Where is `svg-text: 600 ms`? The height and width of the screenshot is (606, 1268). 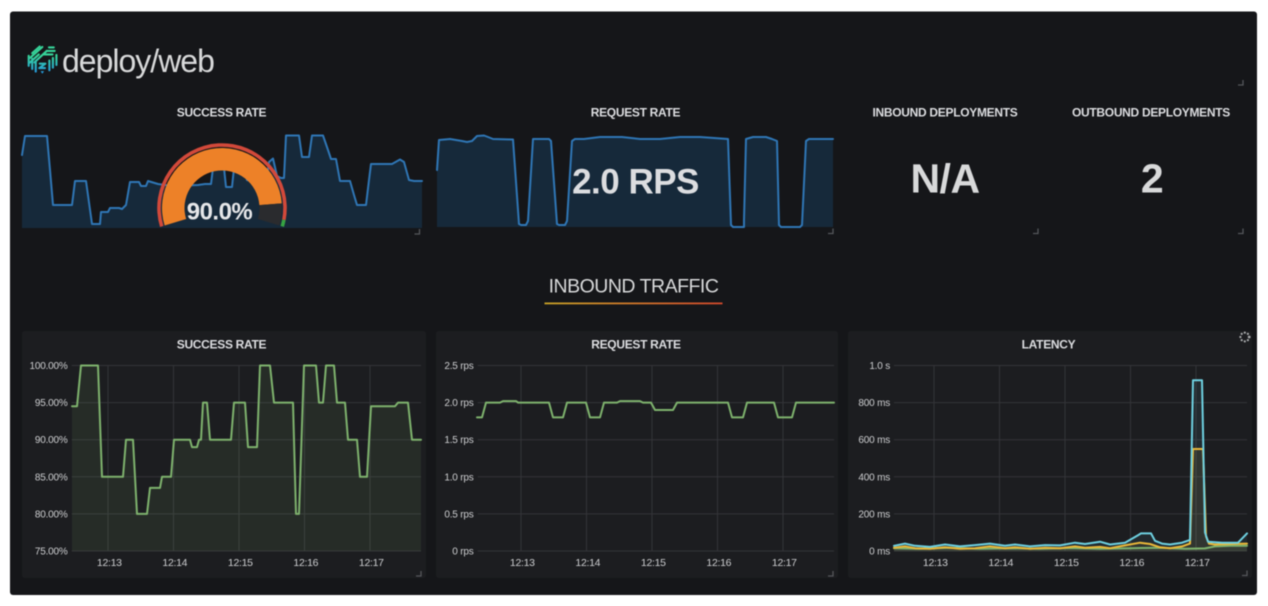 svg-text: 600 ms is located at coordinates (874, 440).